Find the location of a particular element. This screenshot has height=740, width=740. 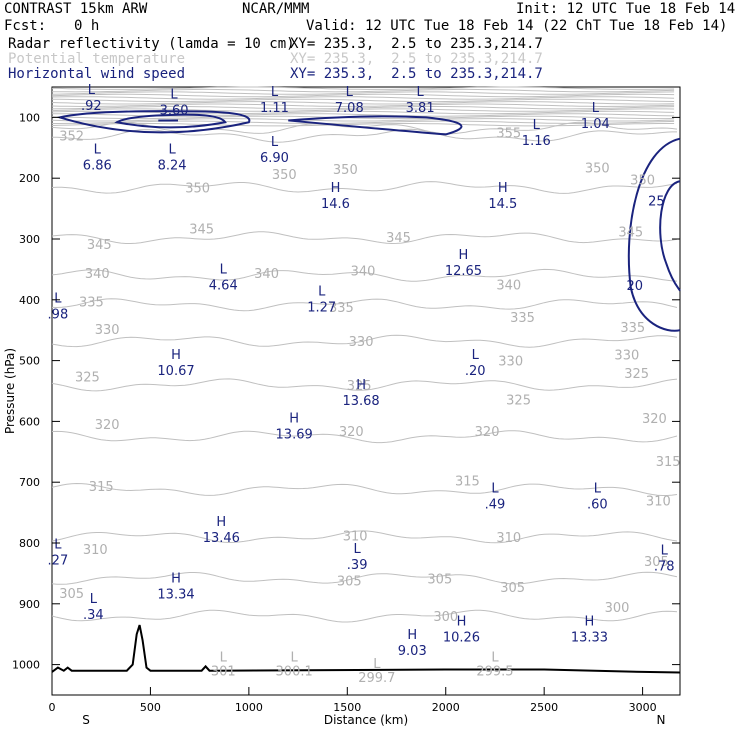

y-tick-label: 300 is located at coordinates (29, 239).